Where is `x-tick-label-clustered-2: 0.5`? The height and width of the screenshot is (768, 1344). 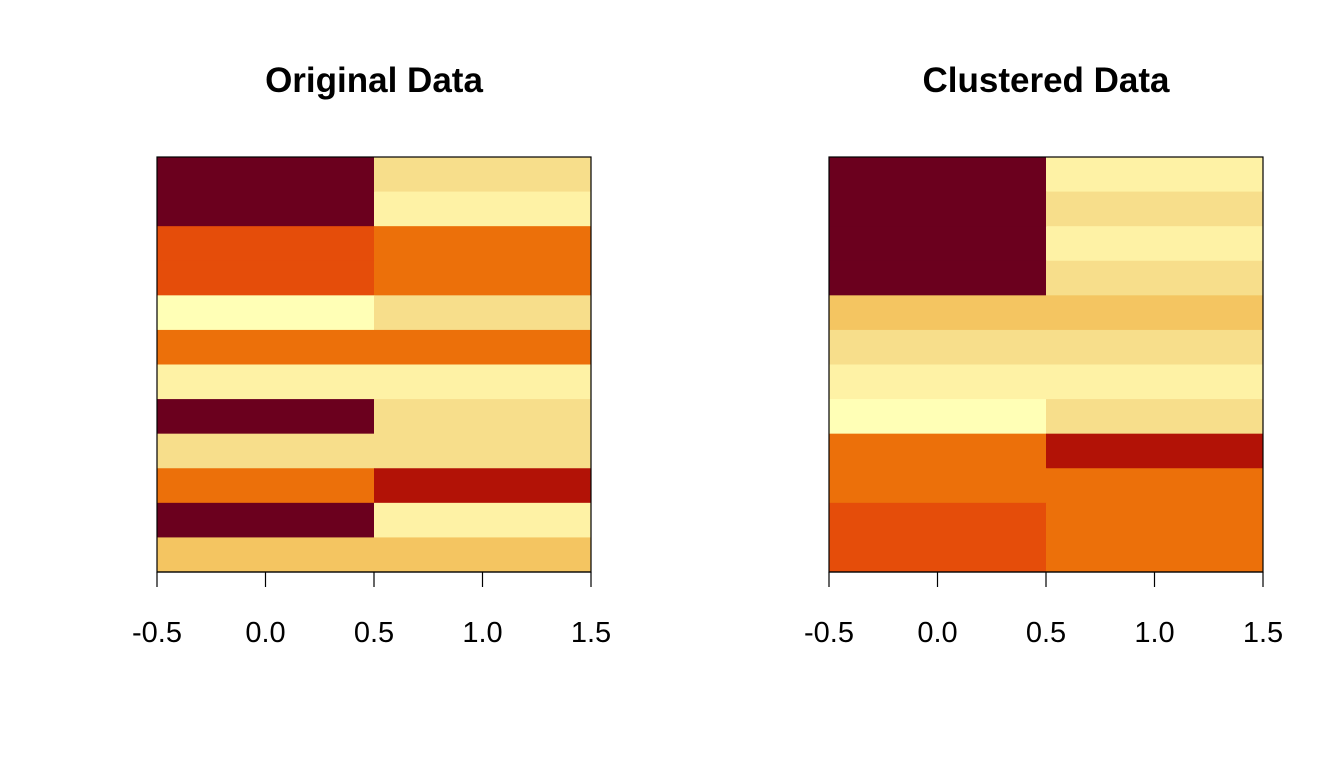 x-tick-label-clustered-2: 0.5 is located at coordinates (1046, 633).